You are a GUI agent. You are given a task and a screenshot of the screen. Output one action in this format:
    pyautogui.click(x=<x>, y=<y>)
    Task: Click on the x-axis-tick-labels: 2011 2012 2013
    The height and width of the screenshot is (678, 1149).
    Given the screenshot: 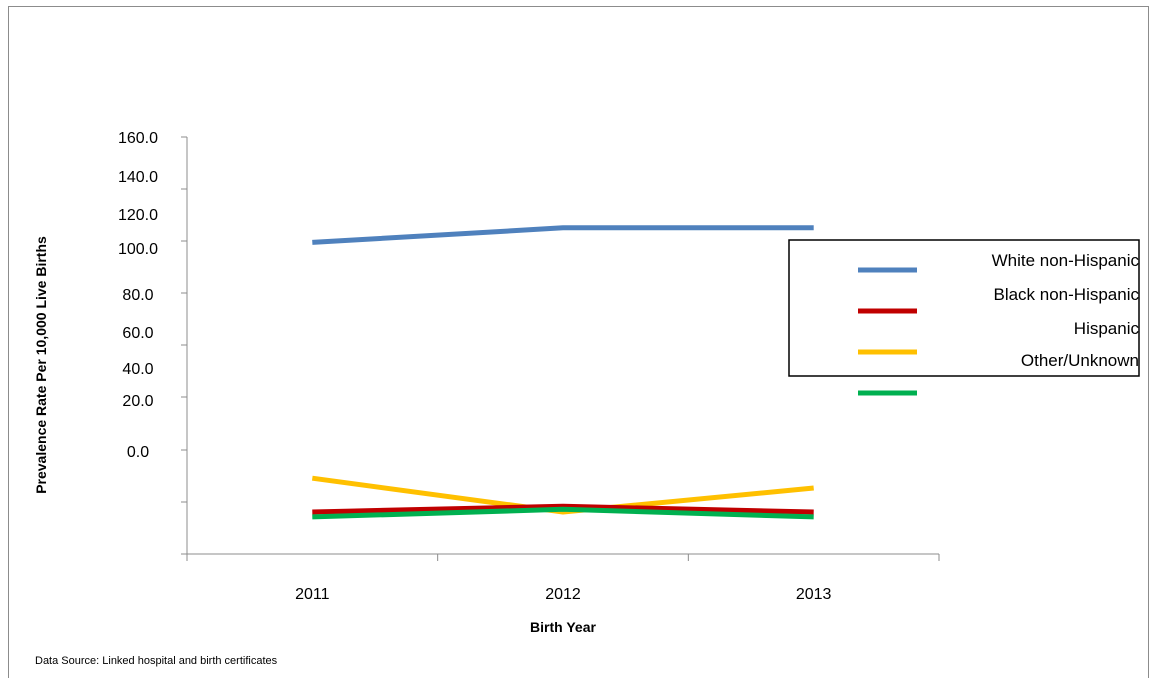 What is the action you would take?
    pyautogui.click(x=563, y=594)
    